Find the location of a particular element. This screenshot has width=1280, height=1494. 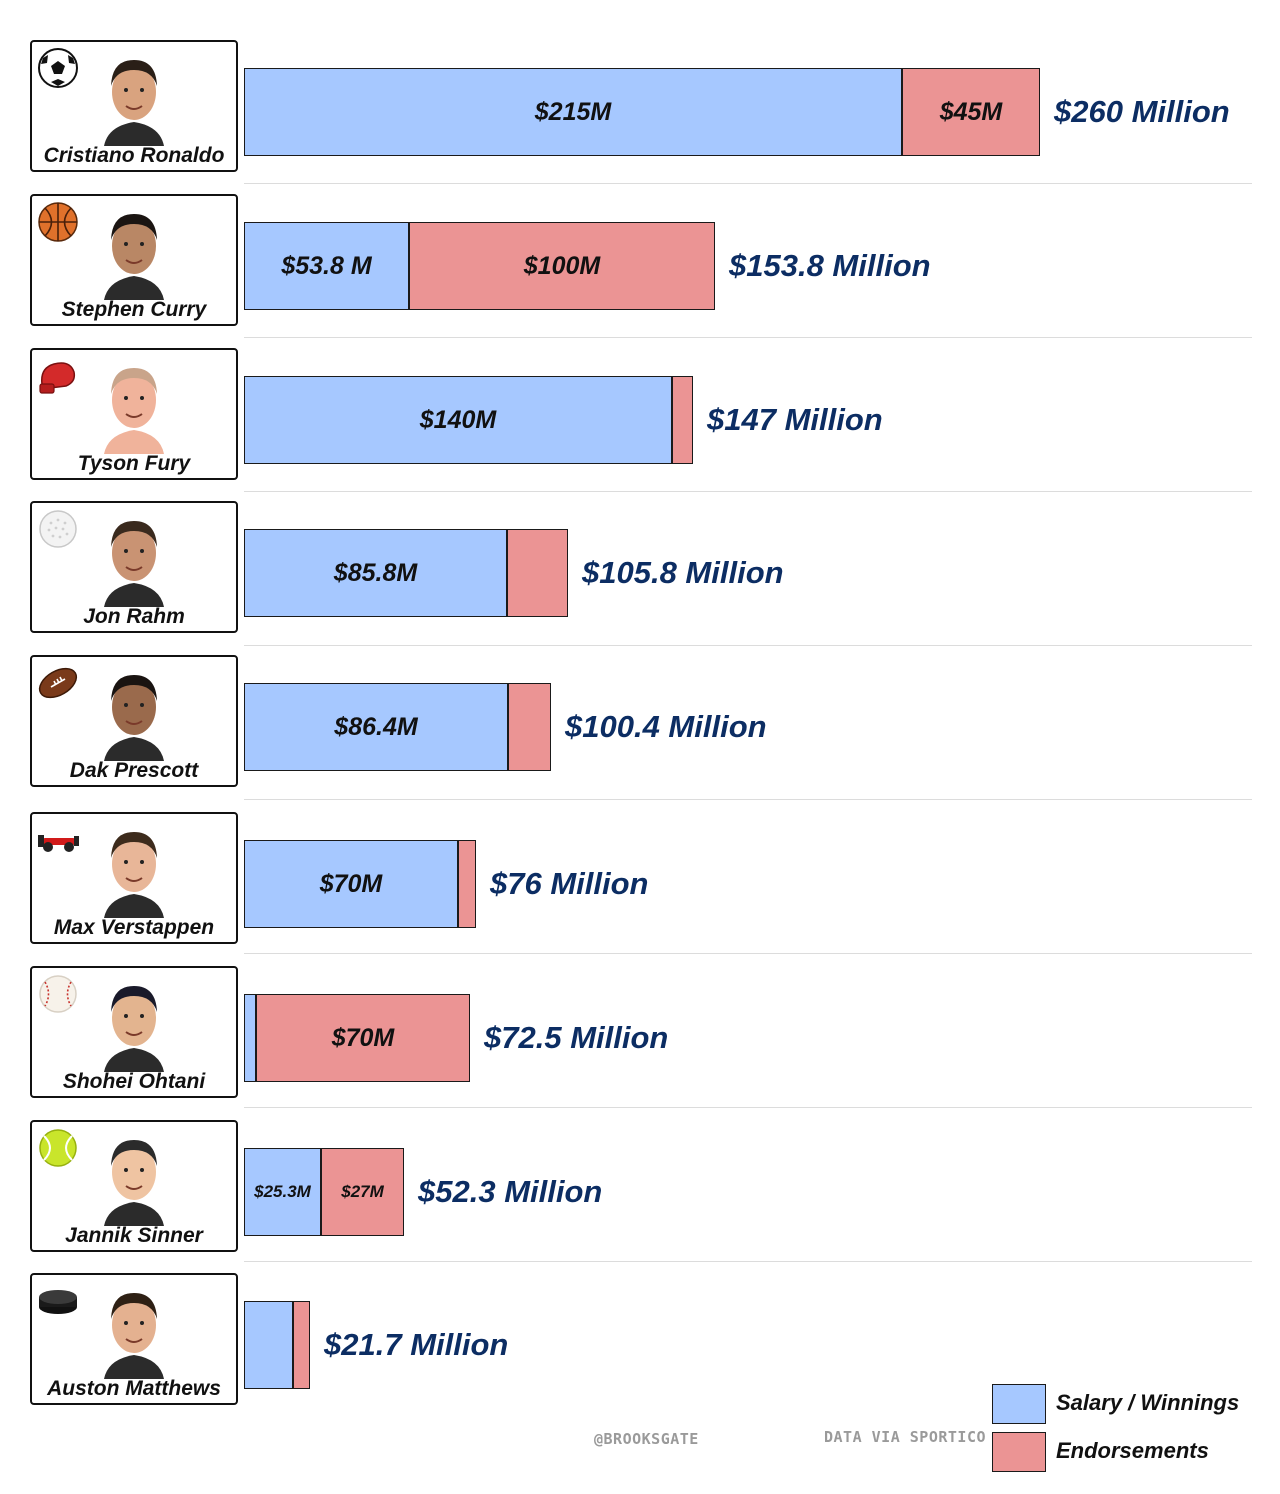

legend-item-salary: Salary / Winnings is located at coordinates (1127, 1405).